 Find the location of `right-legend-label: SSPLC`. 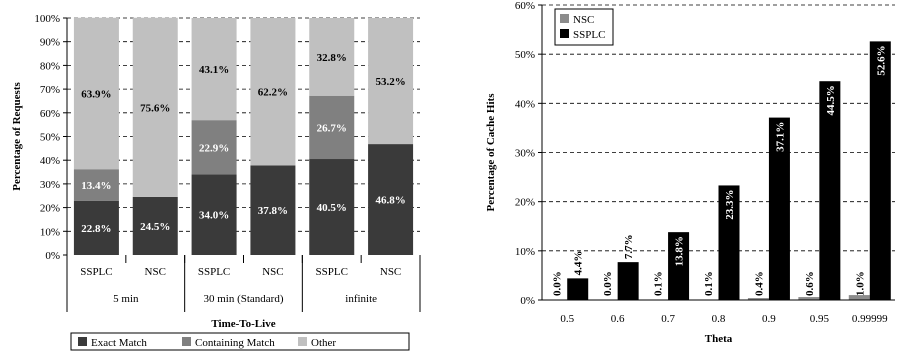

right-legend-label: SSPLC is located at coordinates (589, 35).